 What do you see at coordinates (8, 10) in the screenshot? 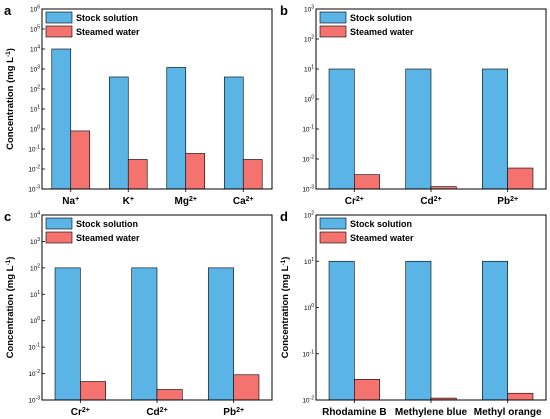
I see `panel-letter: a` at bounding box center [8, 10].